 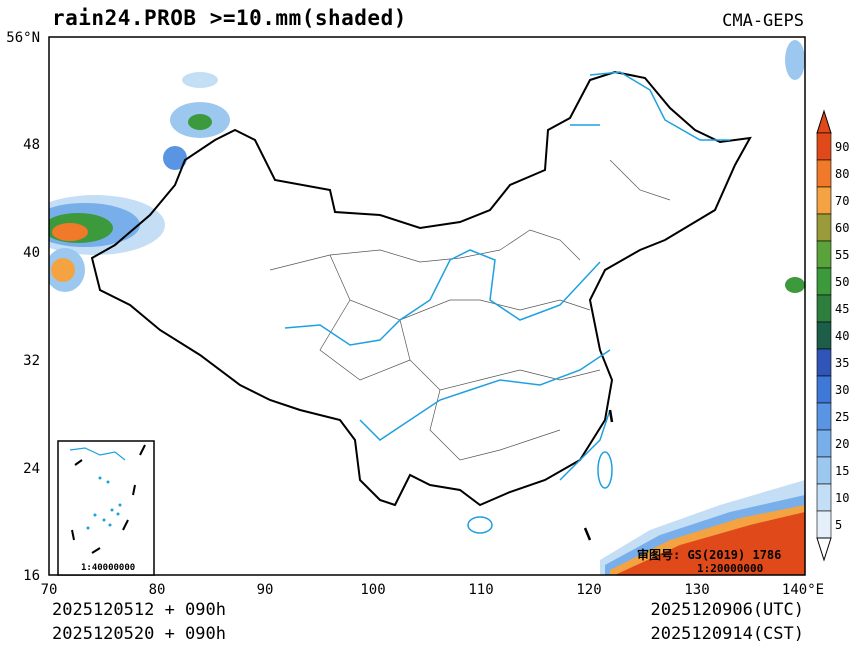 What do you see at coordinates (139, 182) in the screenshot?
I see `rain-probability-shading-northwest` at bounding box center [139, 182].